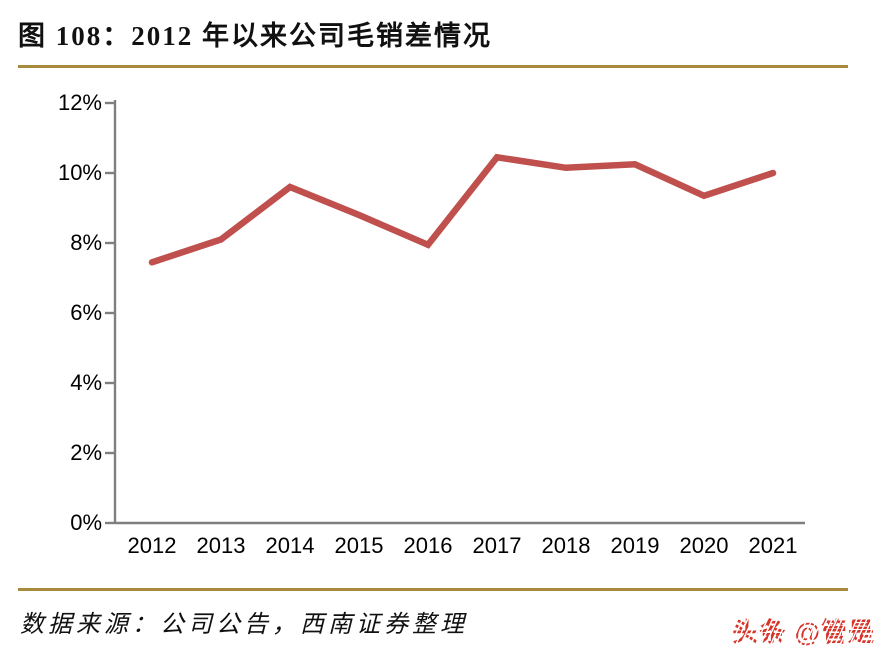  I want to click on figure-title: 图 108：2012 年以来公司毛销差情况, so click(255, 36).